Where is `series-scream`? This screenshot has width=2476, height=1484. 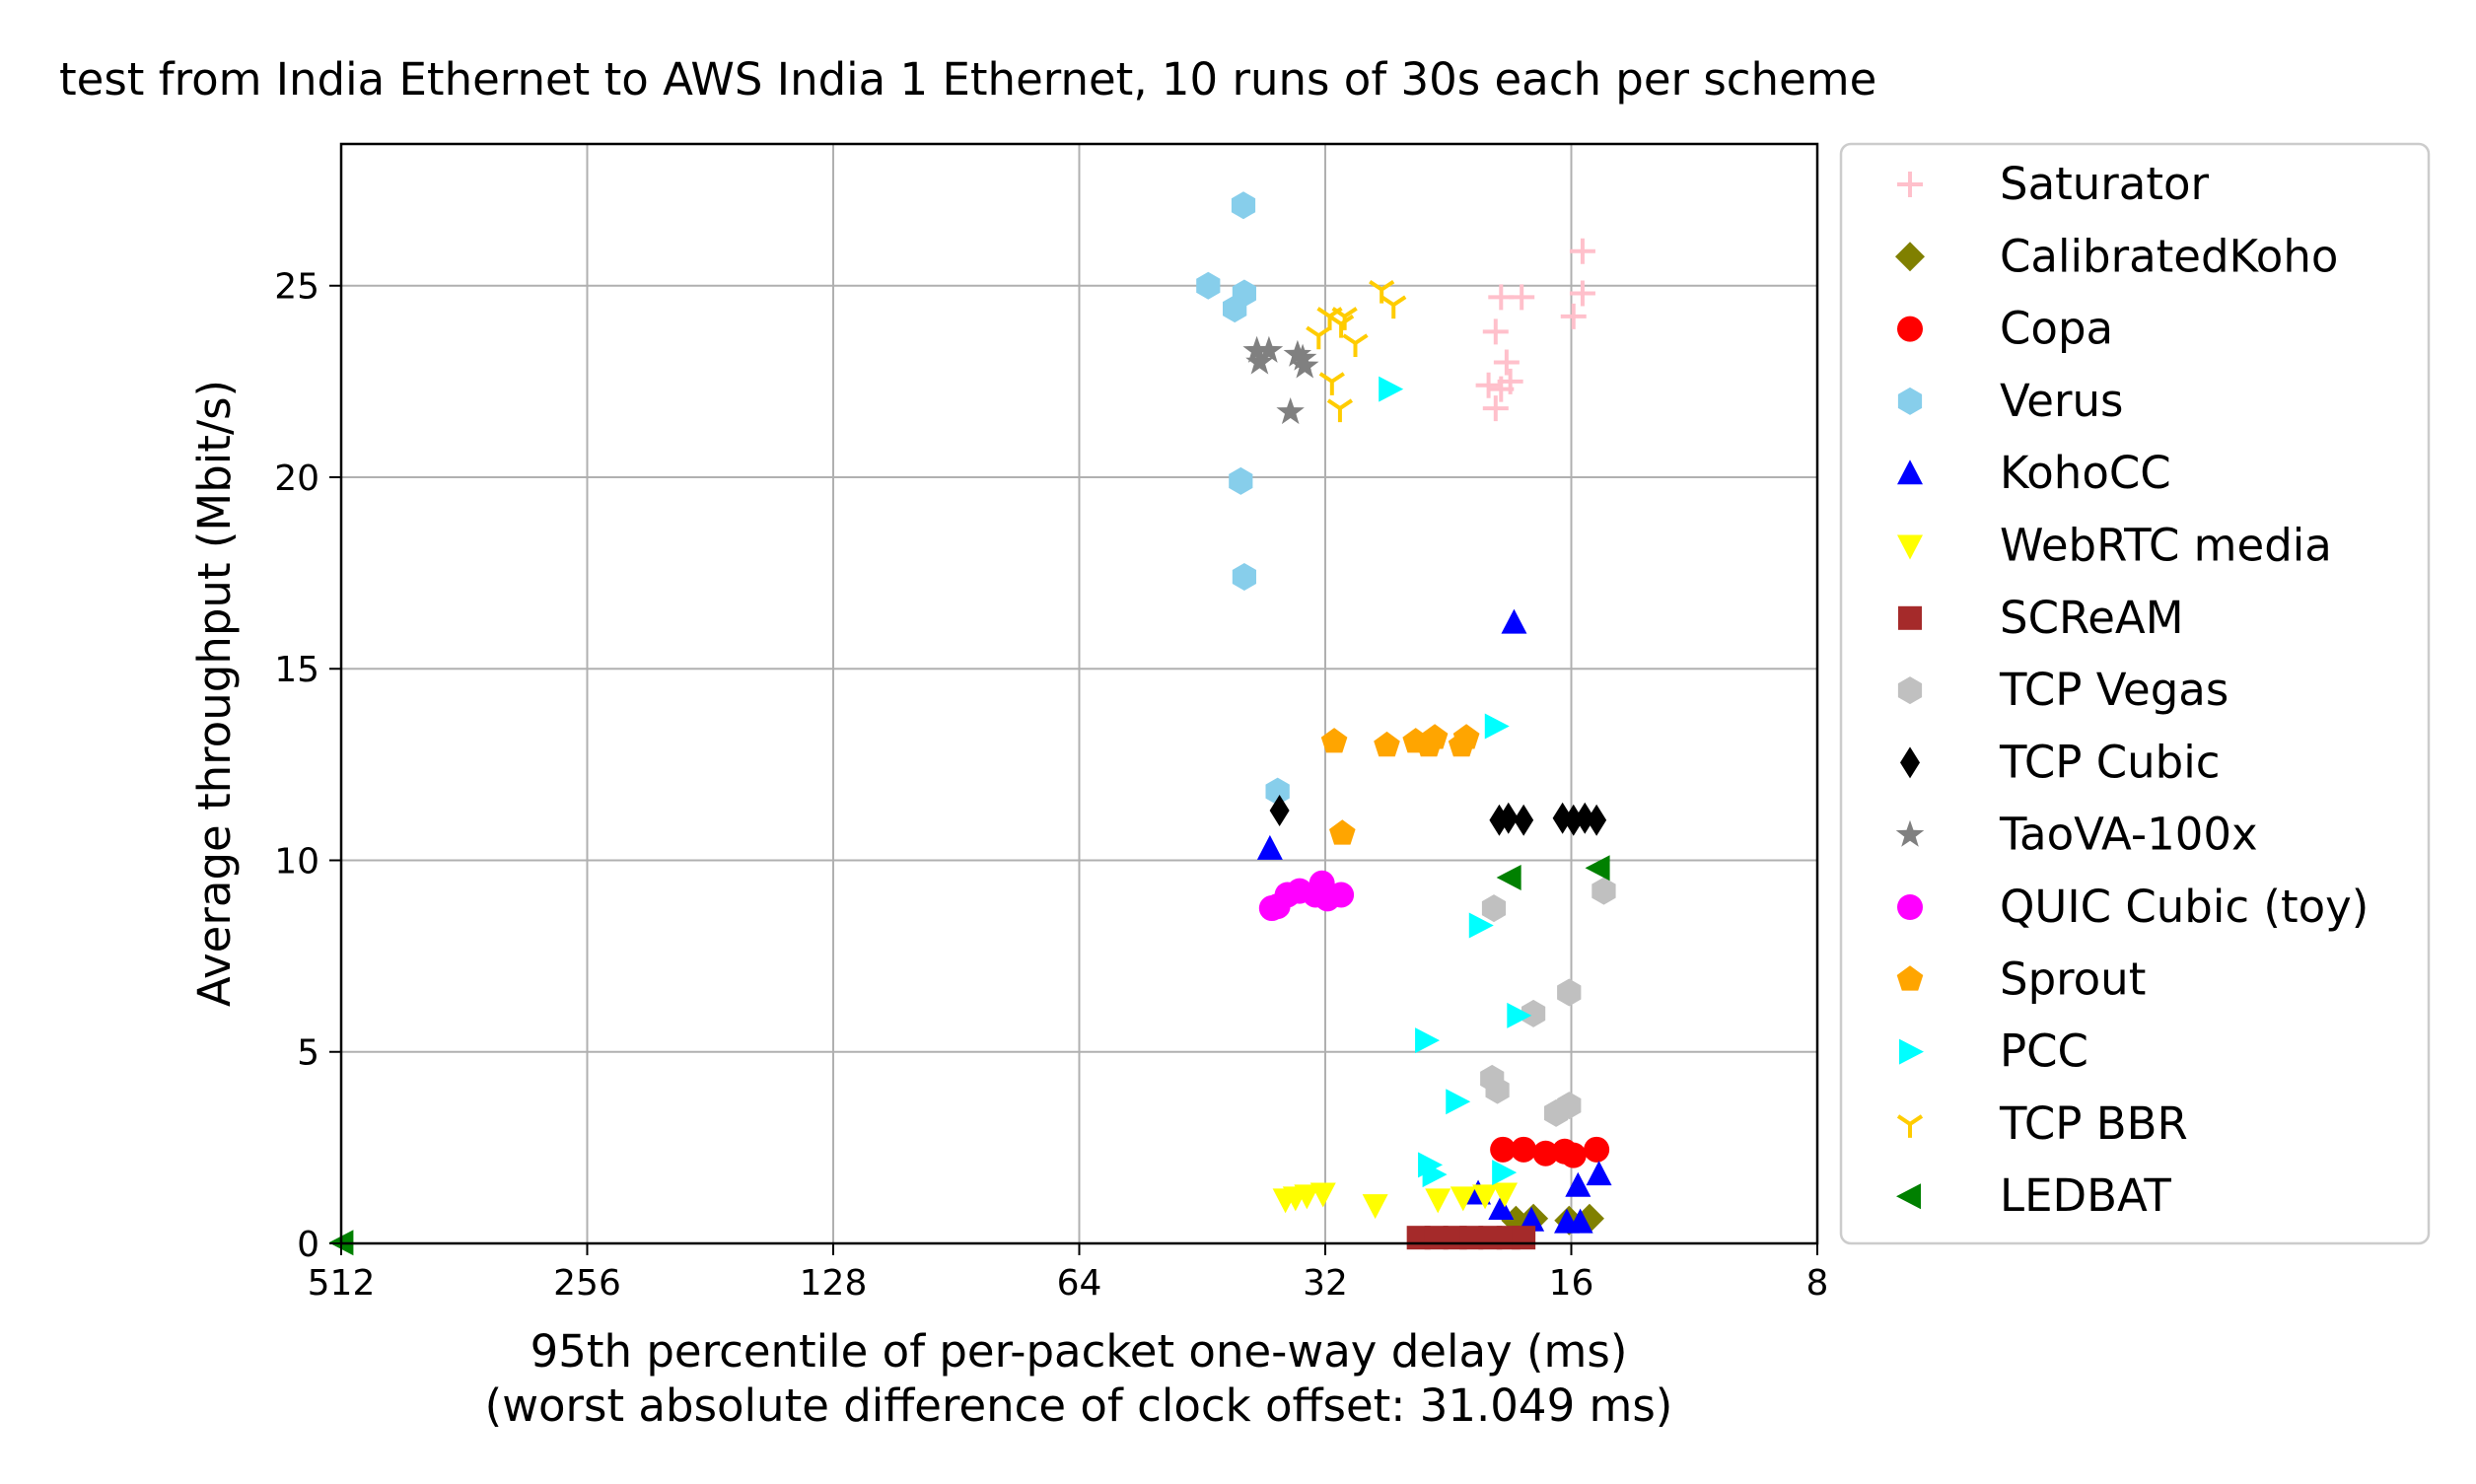
series-scream is located at coordinates (1471, 1238).